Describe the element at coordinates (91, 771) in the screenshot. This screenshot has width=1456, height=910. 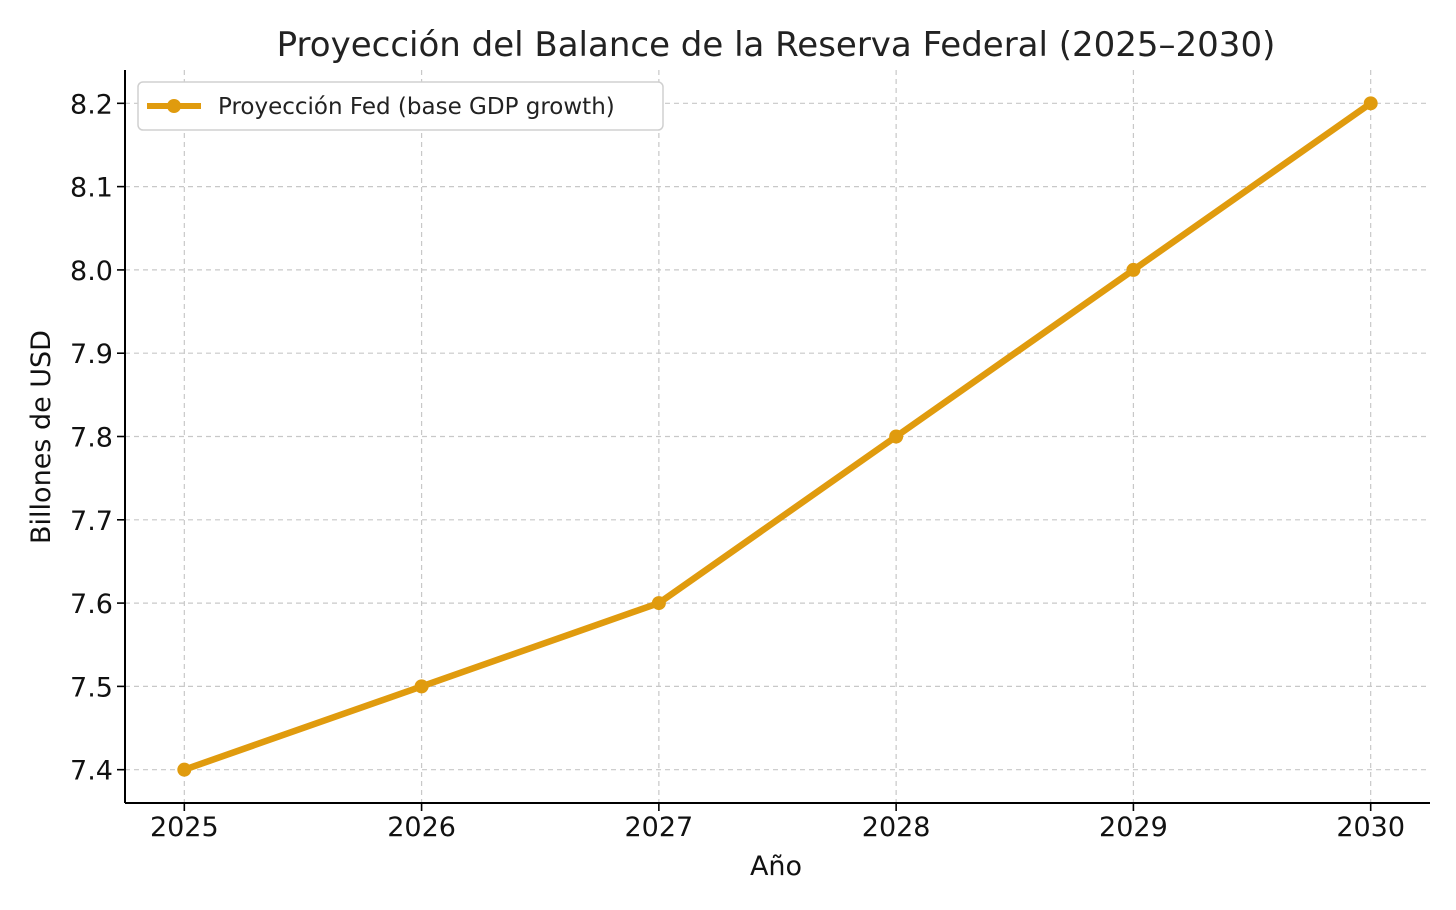
I see `y-tick-label: 7.4` at that location.